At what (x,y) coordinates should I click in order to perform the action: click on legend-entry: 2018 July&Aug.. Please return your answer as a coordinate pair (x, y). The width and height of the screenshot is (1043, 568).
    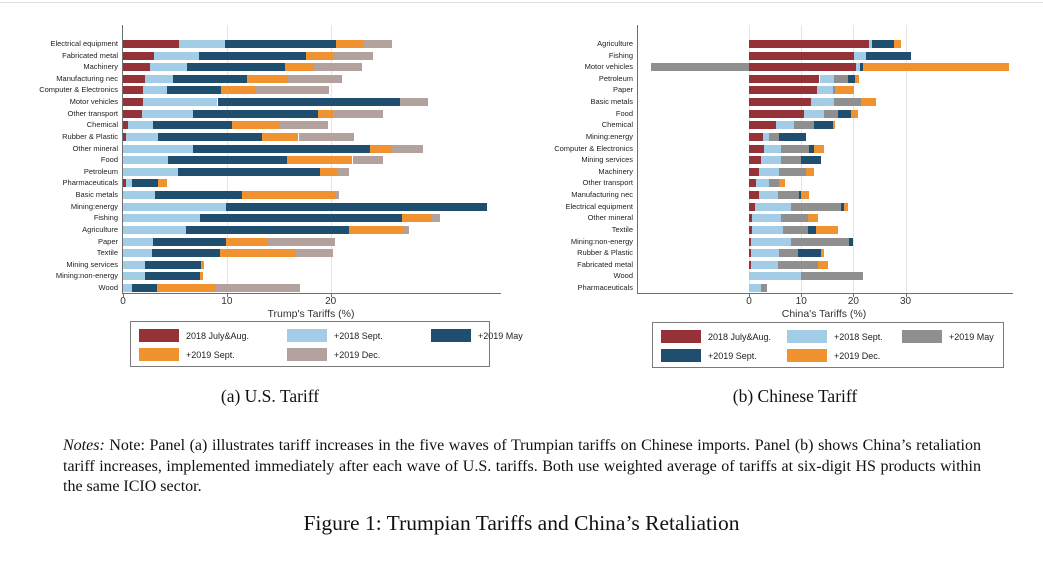
    Looking at the image, I should click on (213, 335).